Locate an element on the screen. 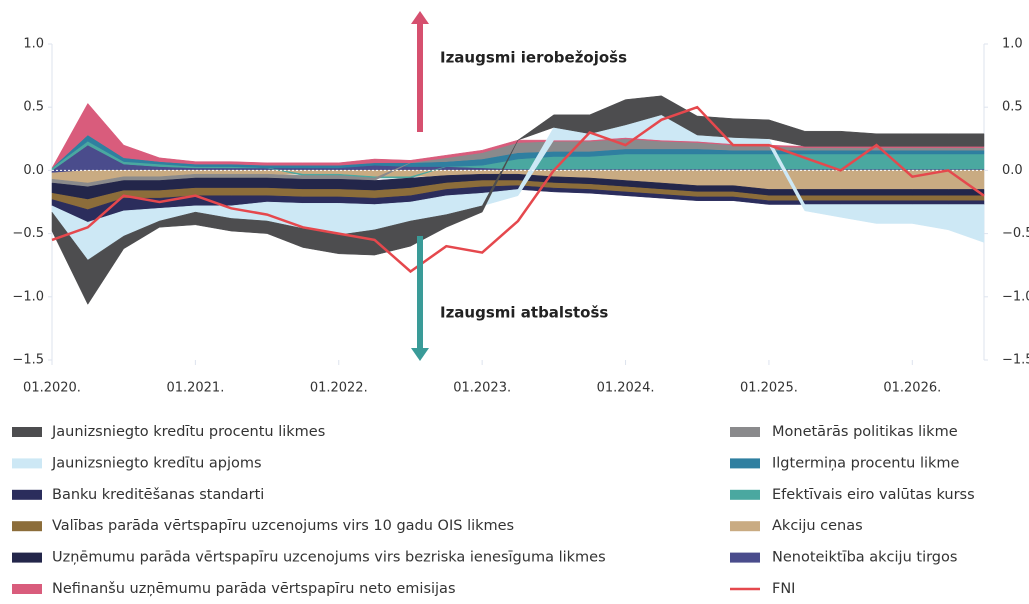 This screenshot has height=604, width=1029. x-tick-label: 01.2023. is located at coordinates (482, 388).